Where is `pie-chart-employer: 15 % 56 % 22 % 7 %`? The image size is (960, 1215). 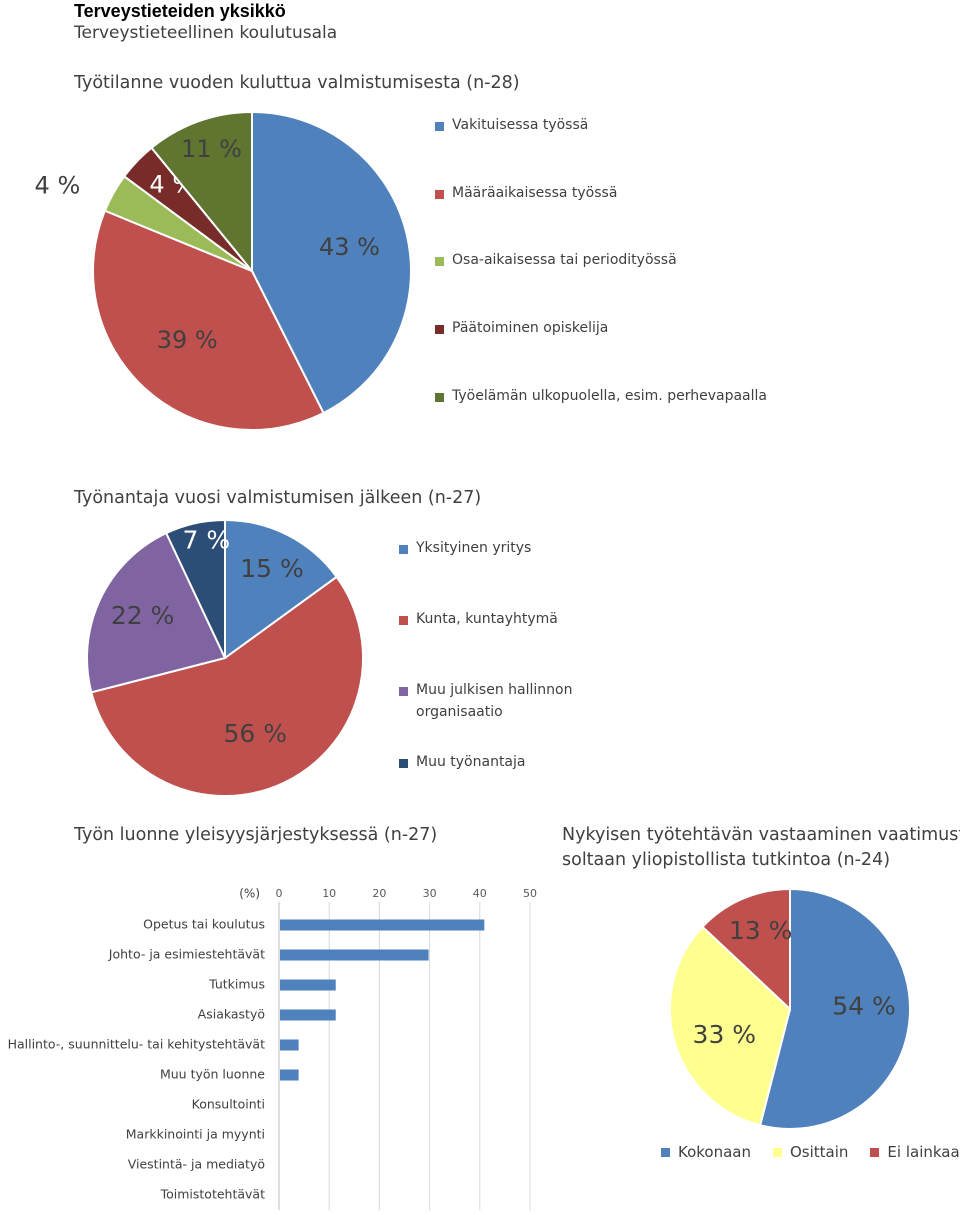
pie-chart-employer: 15 % 56 % 22 % 7 % is located at coordinates (225, 657).